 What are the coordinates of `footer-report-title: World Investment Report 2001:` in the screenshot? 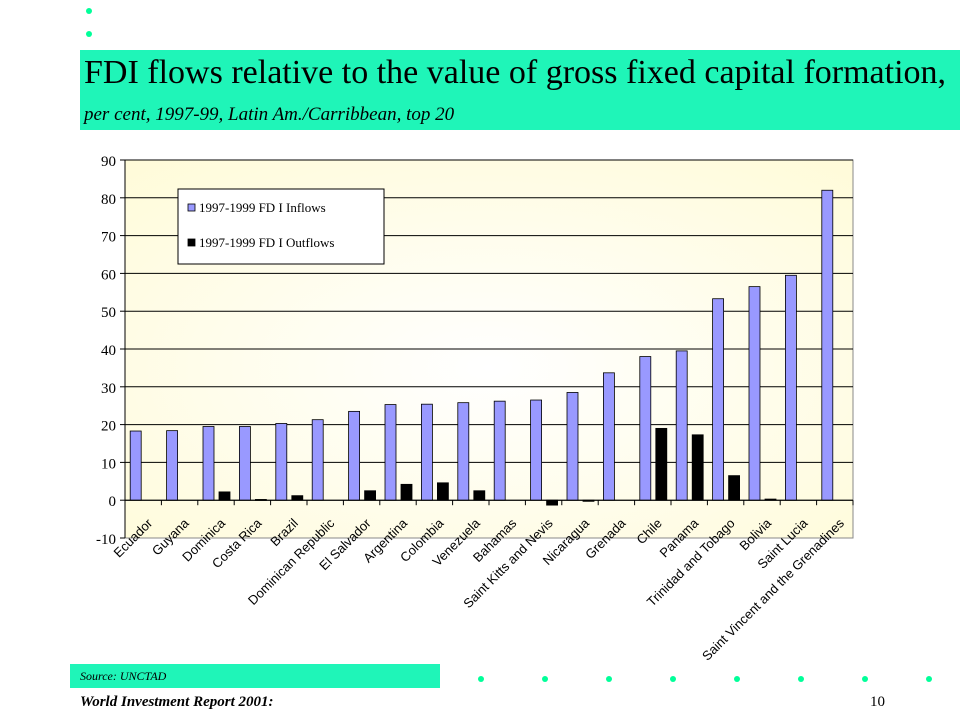 It's located at (177, 702).